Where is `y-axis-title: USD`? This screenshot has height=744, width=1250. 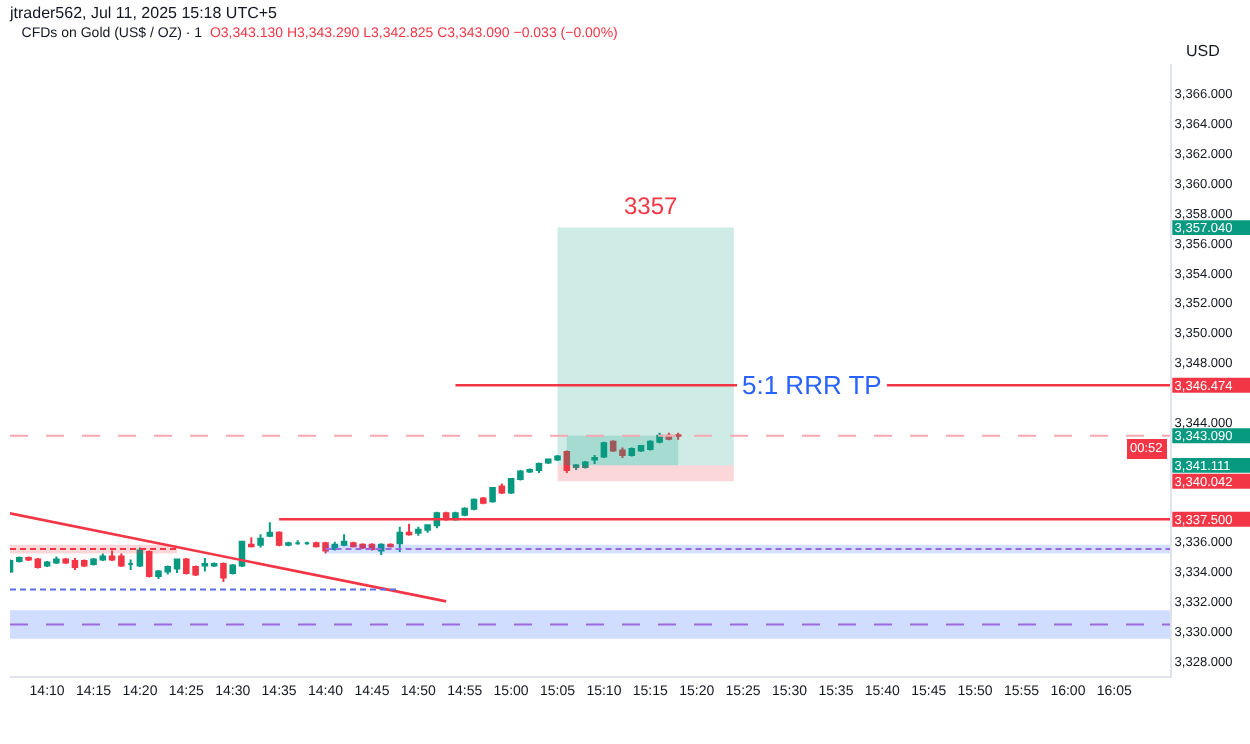
y-axis-title: USD is located at coordinates (1203, 51).